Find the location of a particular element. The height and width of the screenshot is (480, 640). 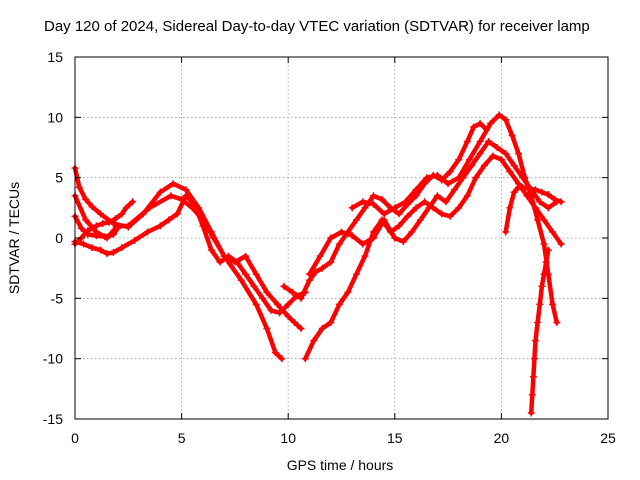

series-line is located at coordinates (433, 208).